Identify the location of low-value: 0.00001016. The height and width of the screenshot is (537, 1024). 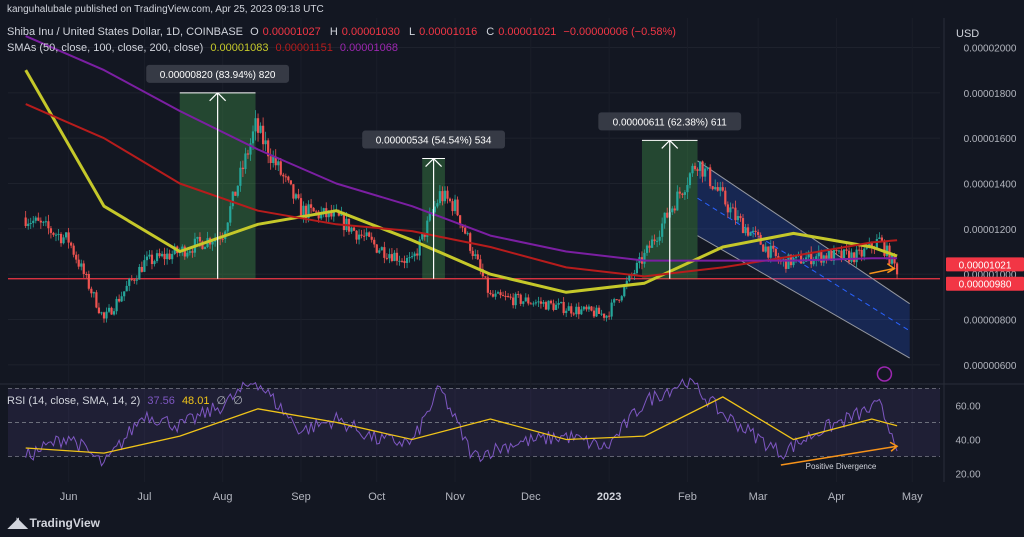
(448, 32).